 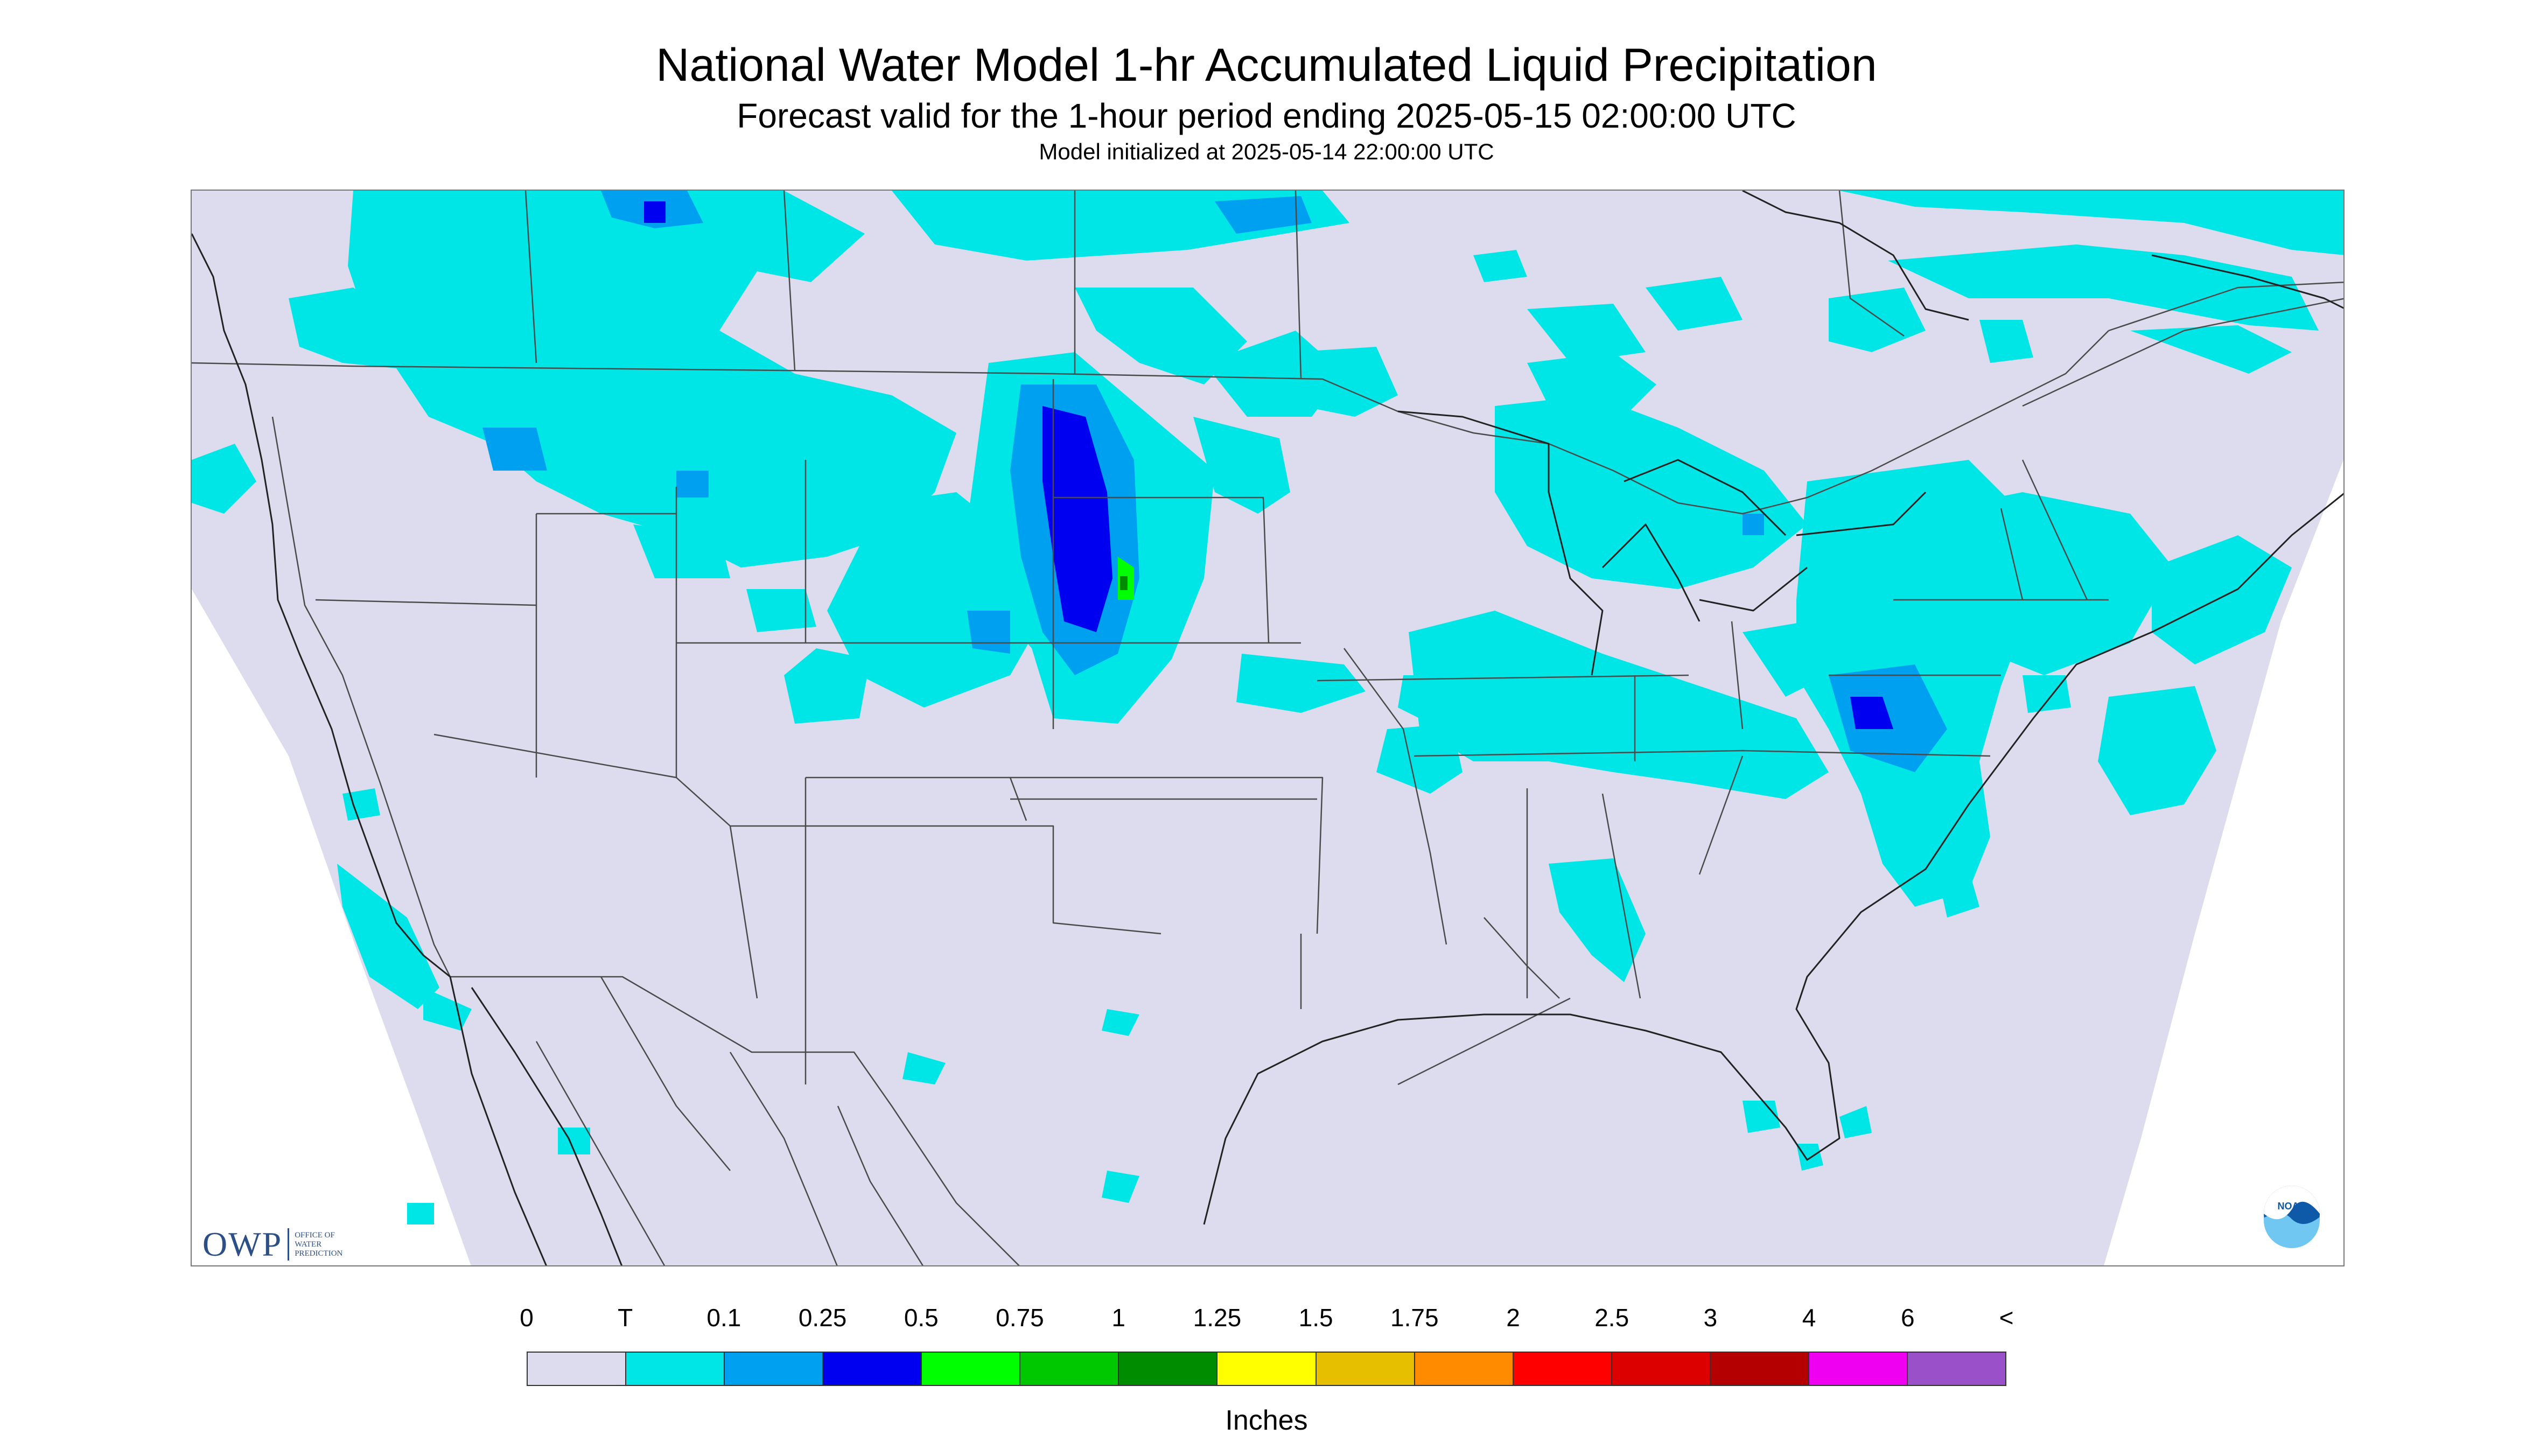 I want to click on legend-tick-label: 1, so click(x=1118, y=1318).